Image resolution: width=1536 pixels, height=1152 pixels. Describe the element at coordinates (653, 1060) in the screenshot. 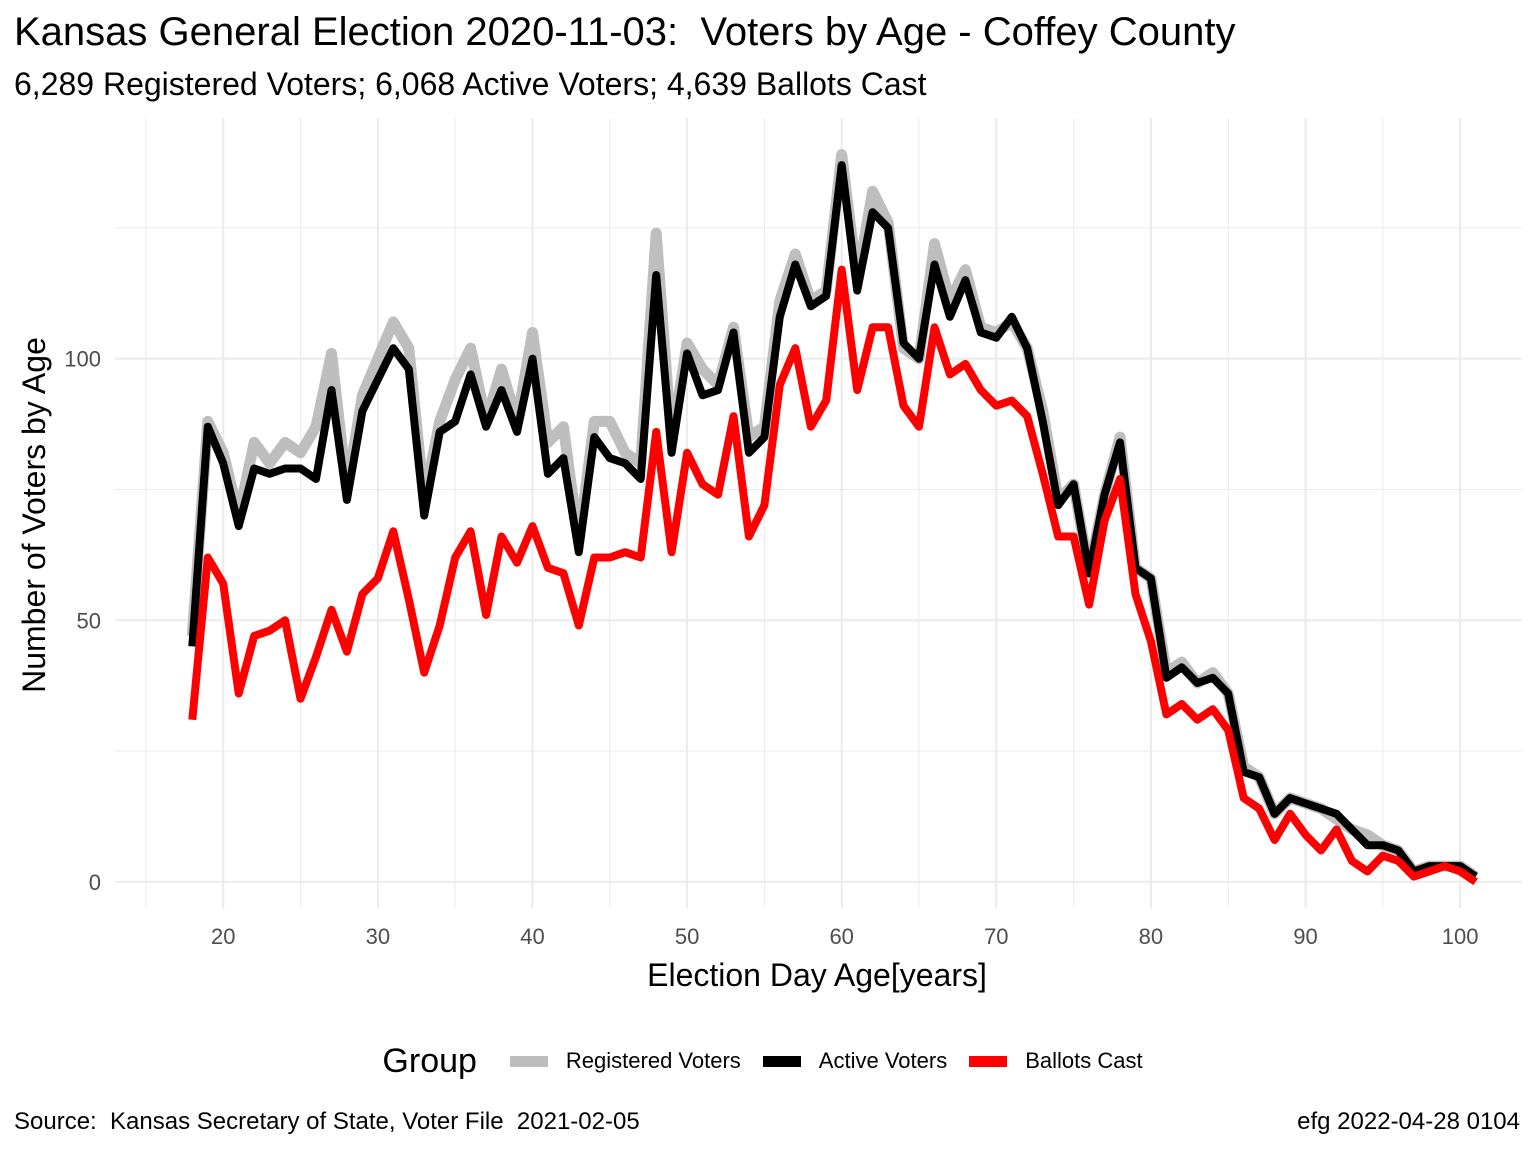

I see `legend-label-registered: Registered Voters` at that location.